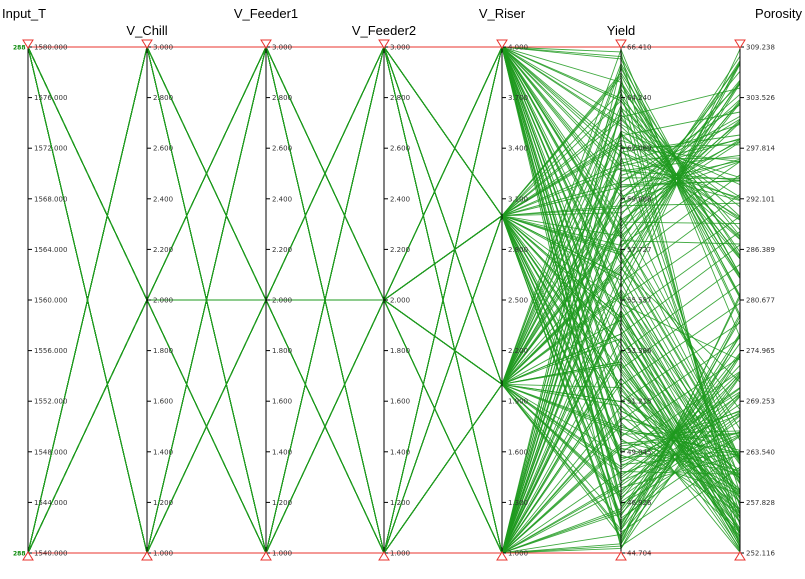 The height and width of the screenshot is (579, 805). I want to click on tick-label: 44.704, so click(639, 554).